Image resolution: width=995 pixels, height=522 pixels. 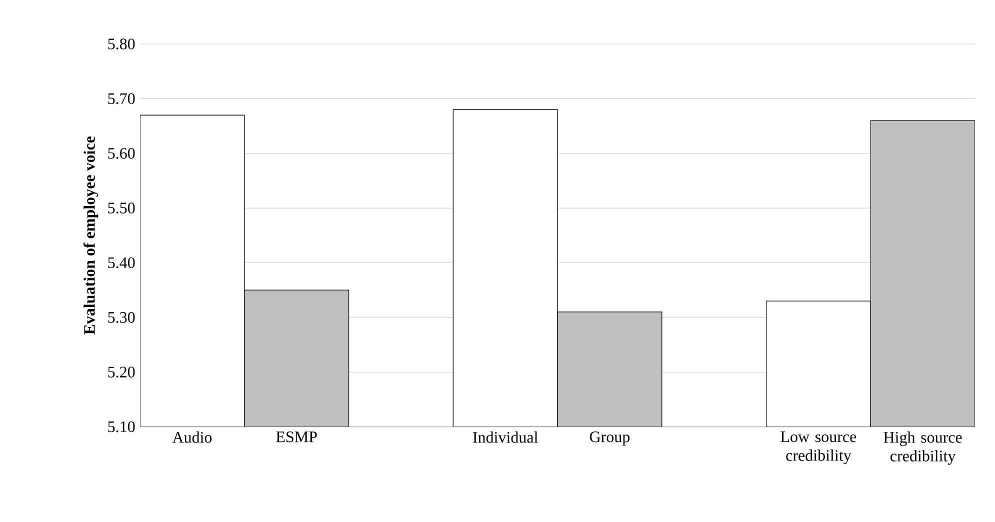 I want to click on y-tick-label: 5.40, so click(x=121, y=263).